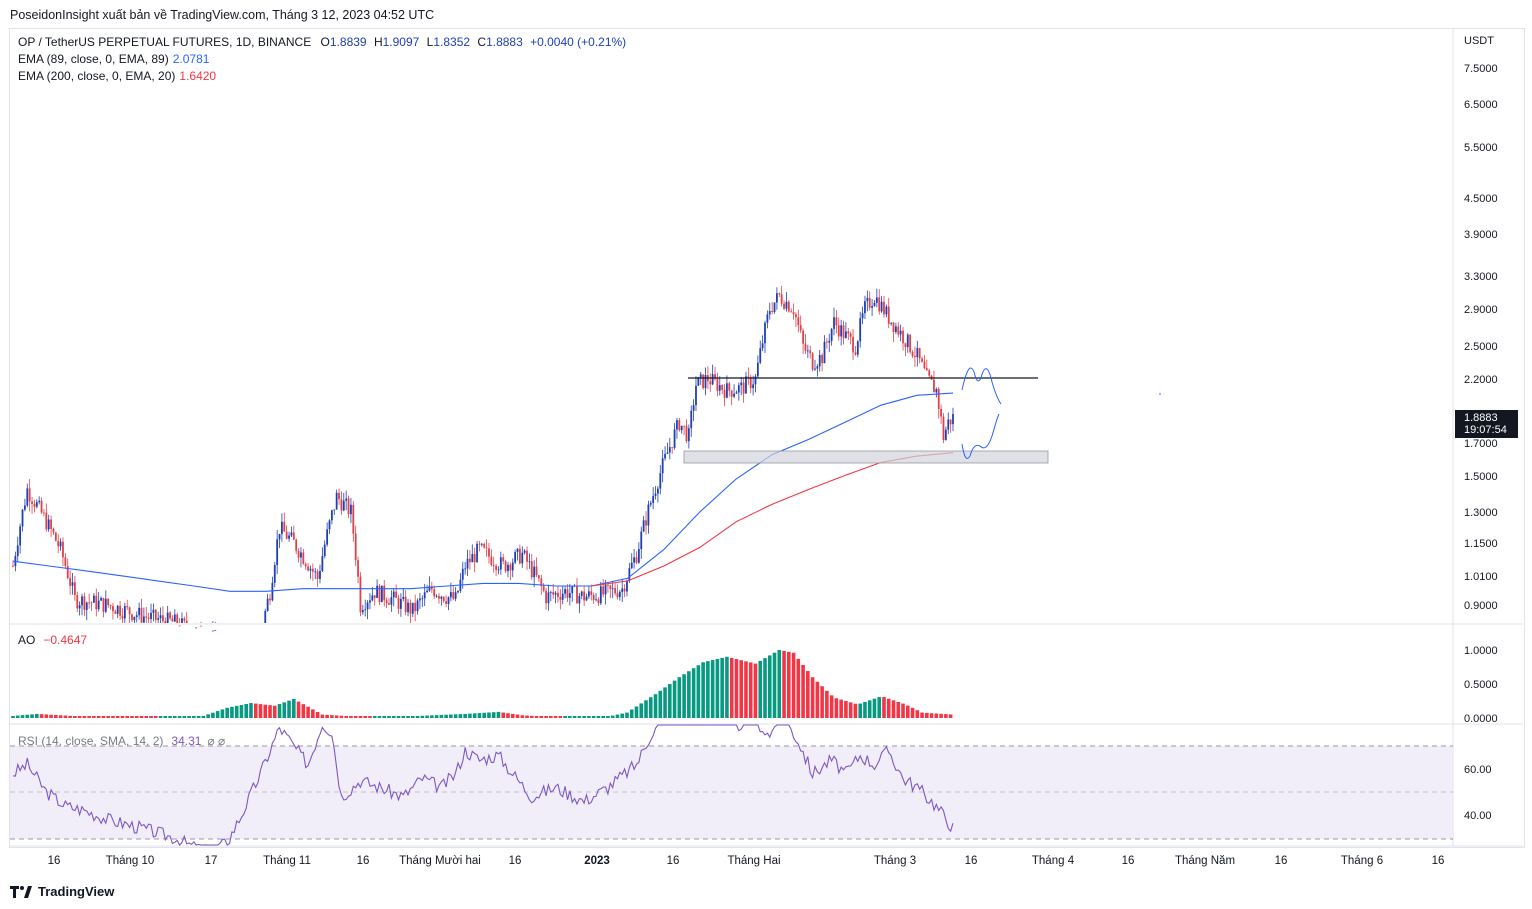 Image resolution: width=1532 pixels, height=909 pixels. What do you see at coordinates (971, 861) in the screenshot?
I see `time-tick-label: 16` at bounding box center [971, 861].